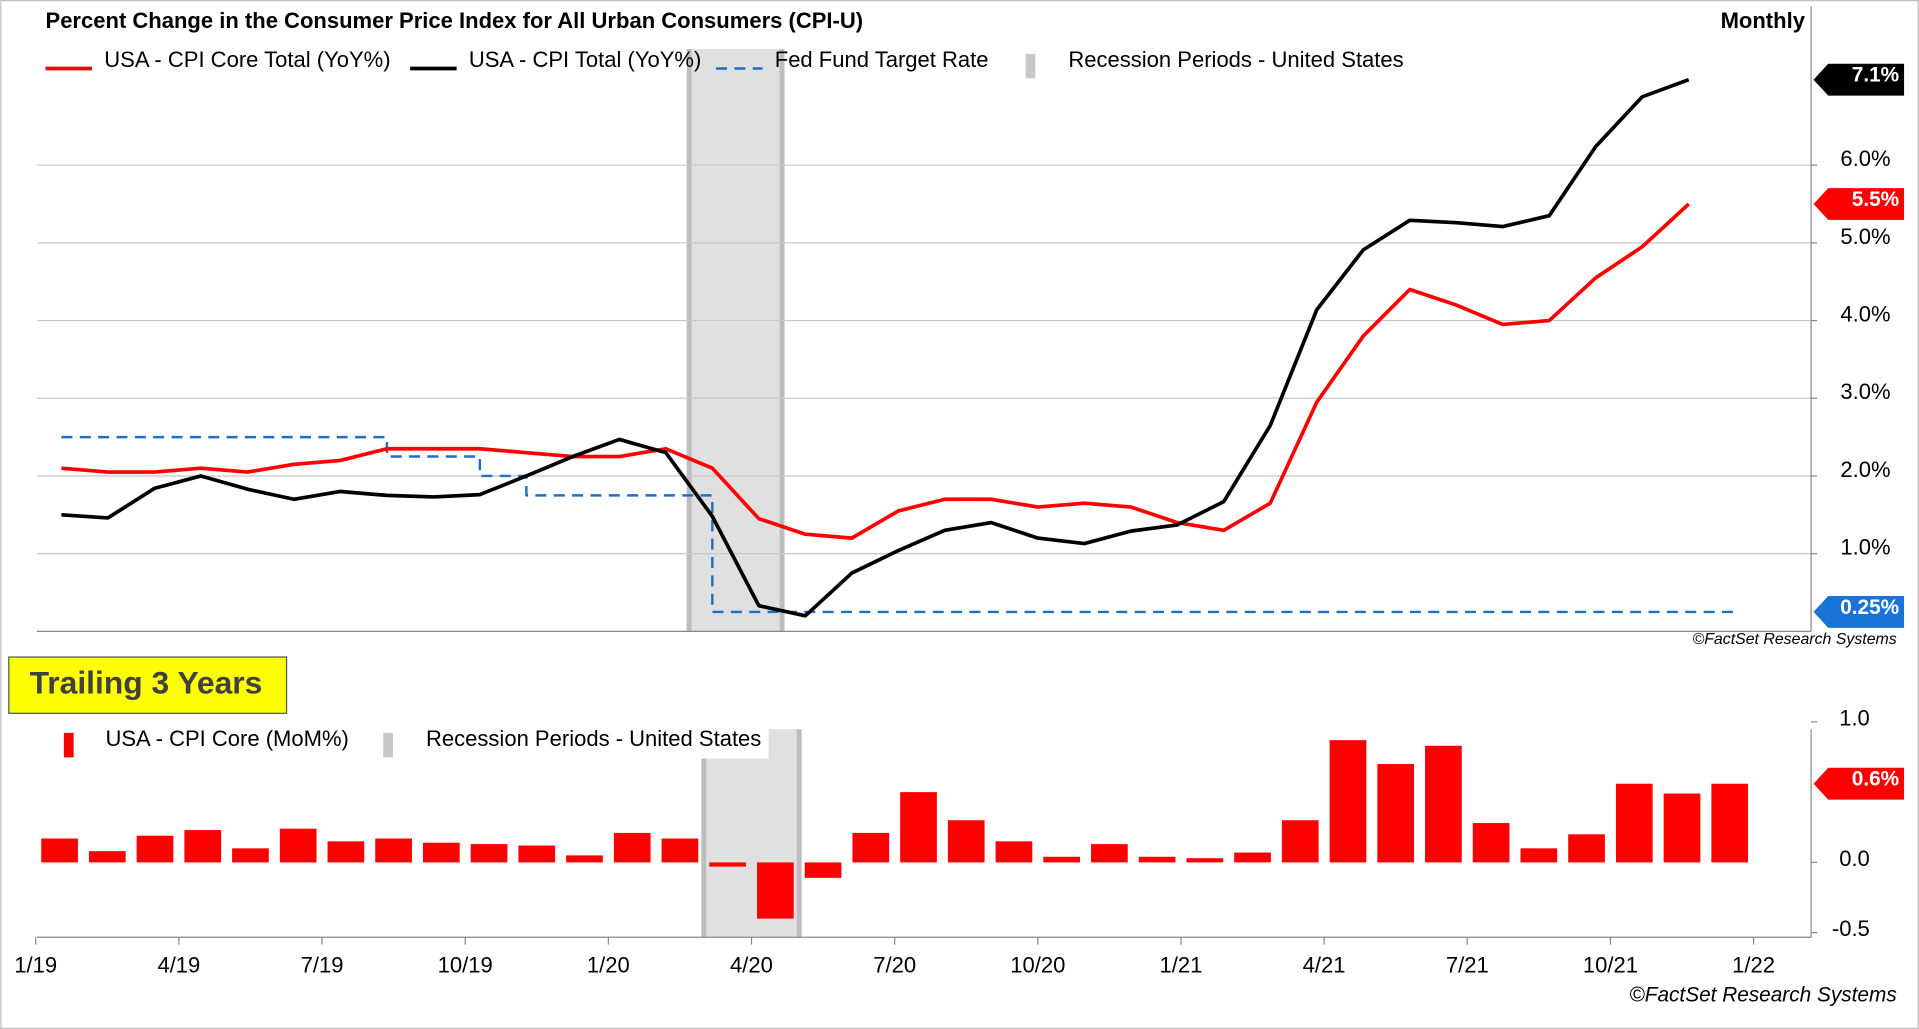 This screenshot has width=1919, height=1029. I want to click on x-tick-label: 1/20, so click(608, 964).